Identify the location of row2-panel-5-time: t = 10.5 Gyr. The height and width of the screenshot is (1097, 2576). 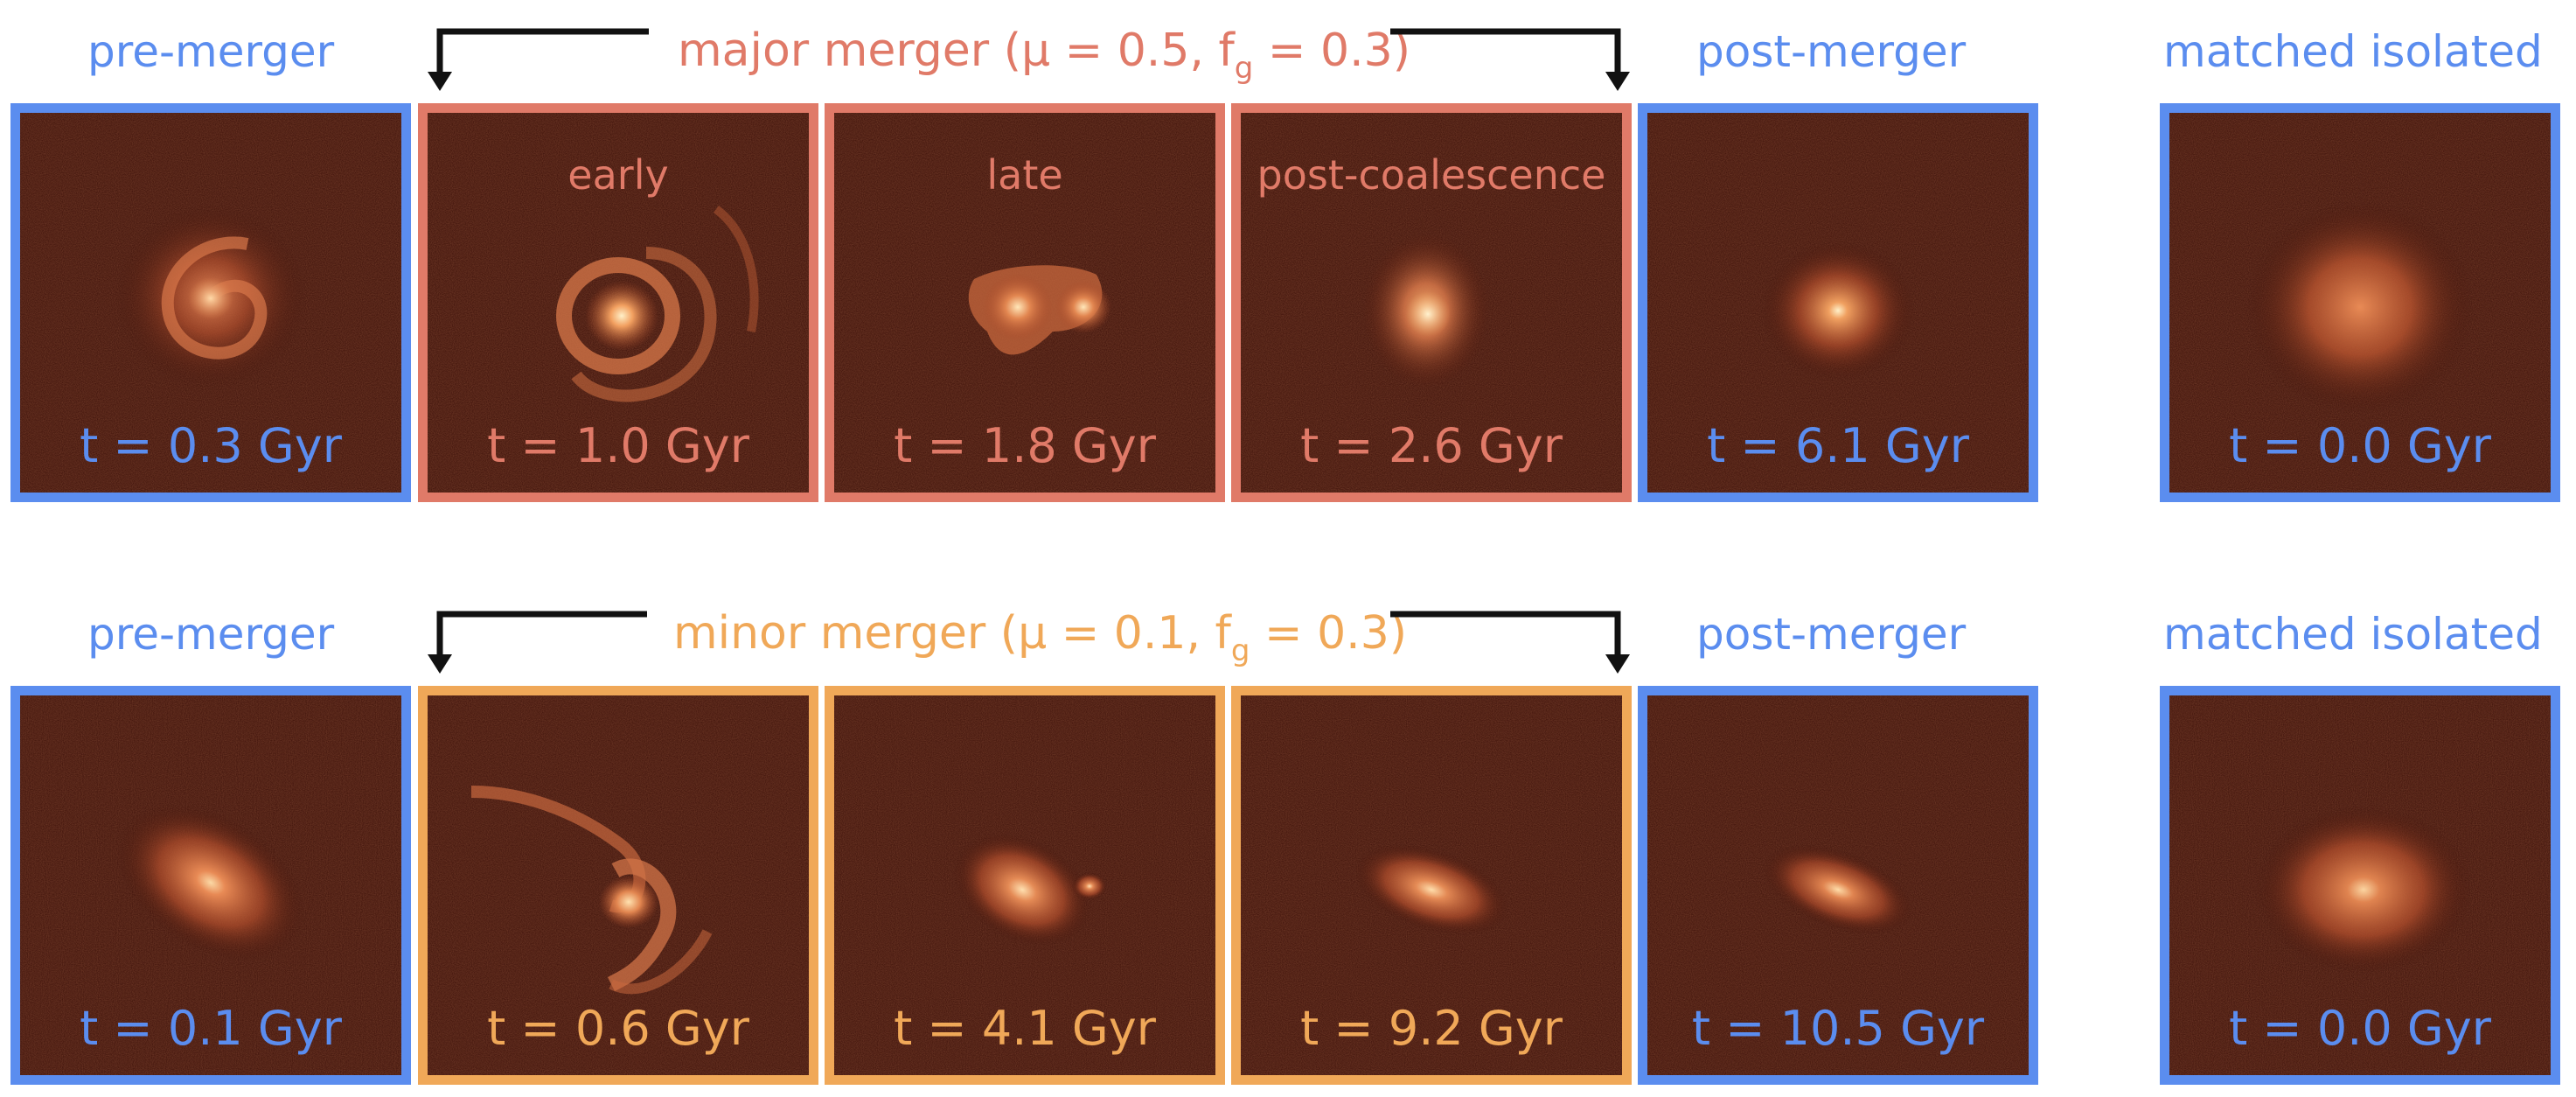
(1838, 1028).